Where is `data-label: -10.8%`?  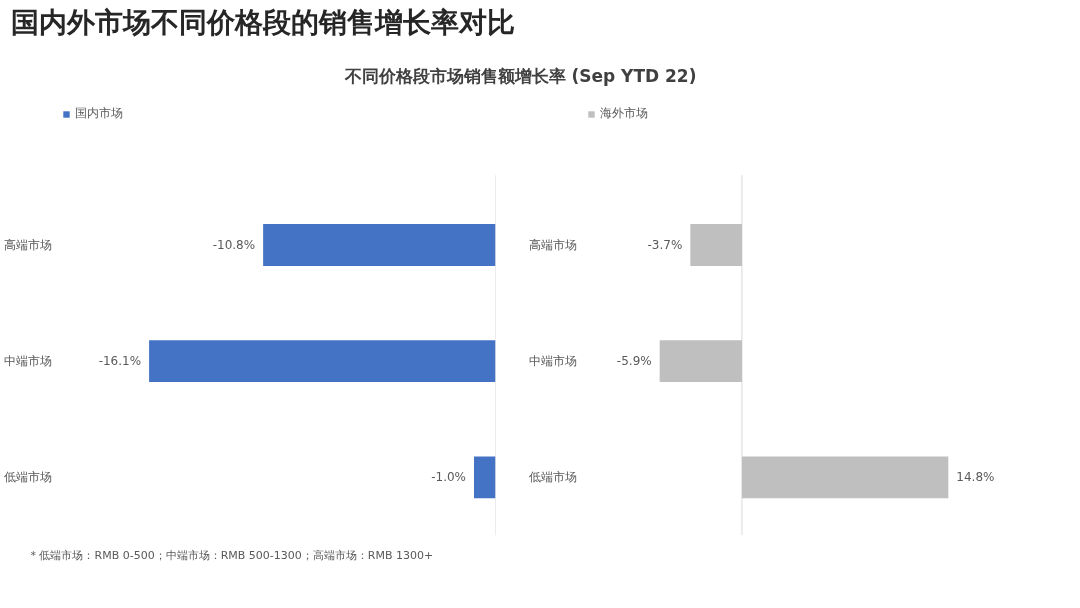
data-label: -10.8% is located at coordinates (234, 244).